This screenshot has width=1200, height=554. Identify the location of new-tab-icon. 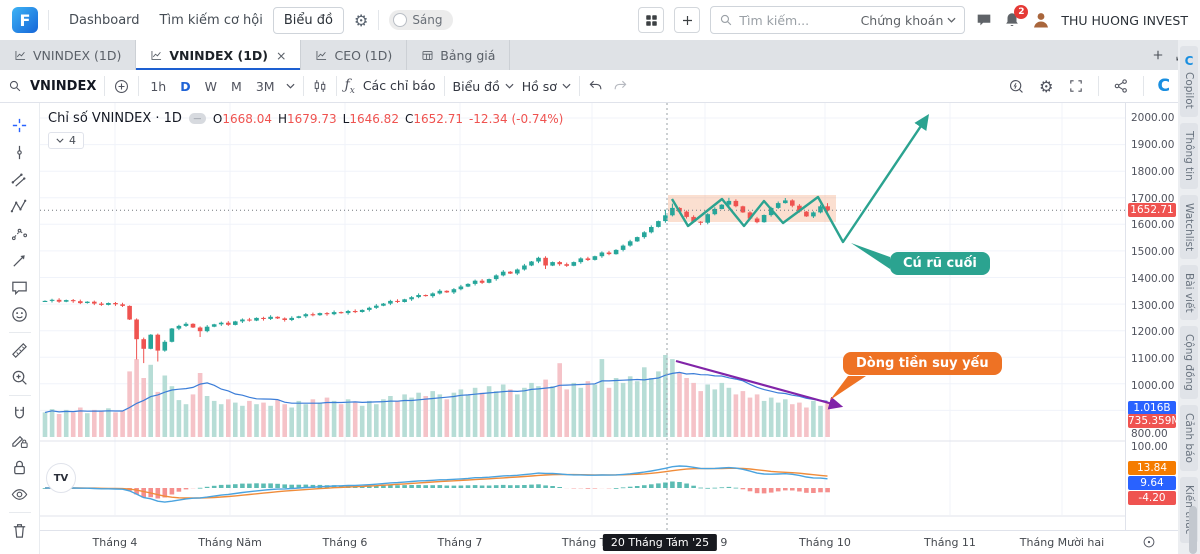
(1158, 55).